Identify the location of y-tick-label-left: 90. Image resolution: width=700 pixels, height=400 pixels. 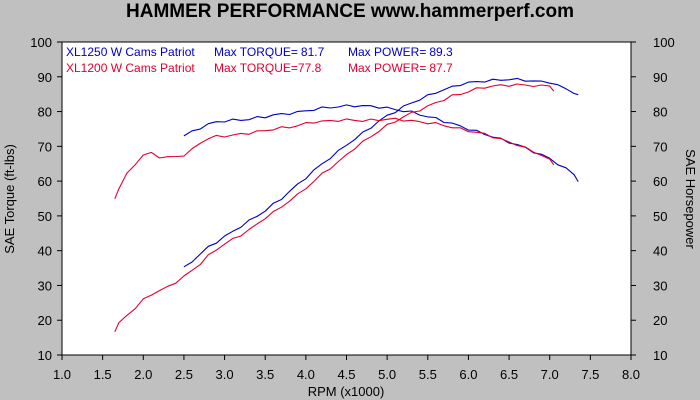
(45, 77).